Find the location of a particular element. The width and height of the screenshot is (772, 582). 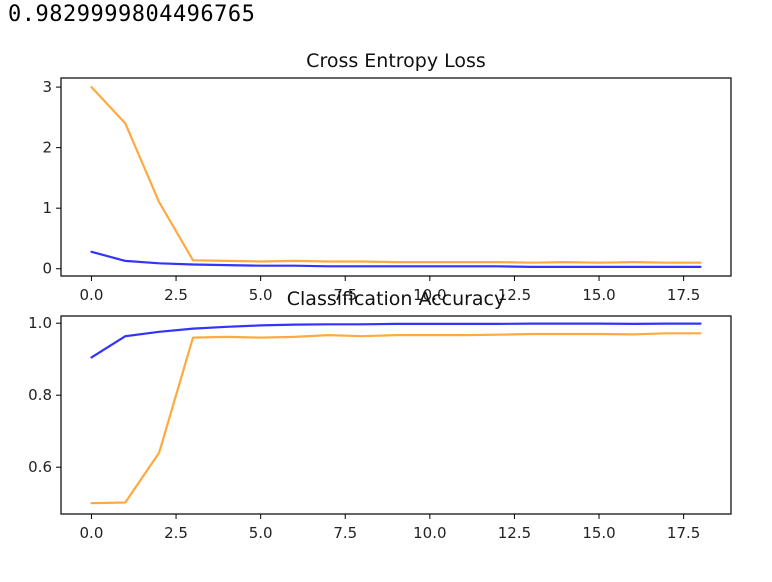

y-tick-label: 1 is located at coordinates (47, 208).